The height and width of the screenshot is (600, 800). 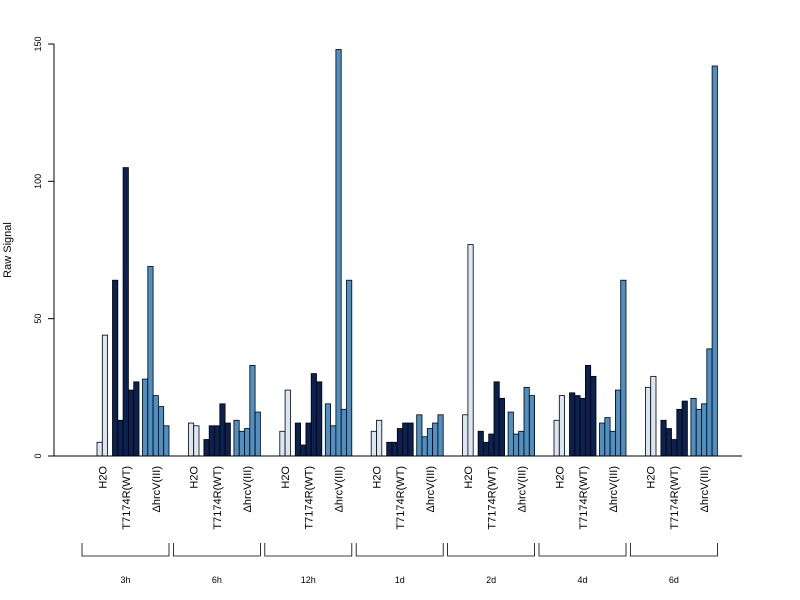 What do you see at coordinates (38, 455) in the screenshot?
I see `y-tick-label: 0` at bounding box center [38, 455].